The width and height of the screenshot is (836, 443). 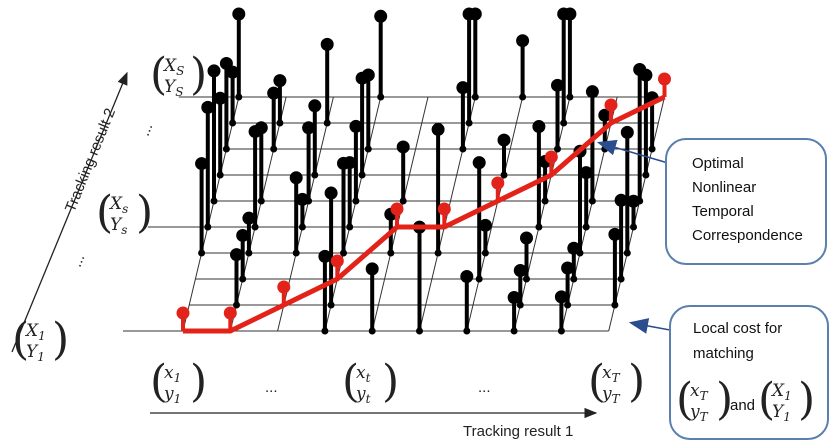 I want to click on y-tick-vector-symbol: Y1, so click(x=35, y=353).